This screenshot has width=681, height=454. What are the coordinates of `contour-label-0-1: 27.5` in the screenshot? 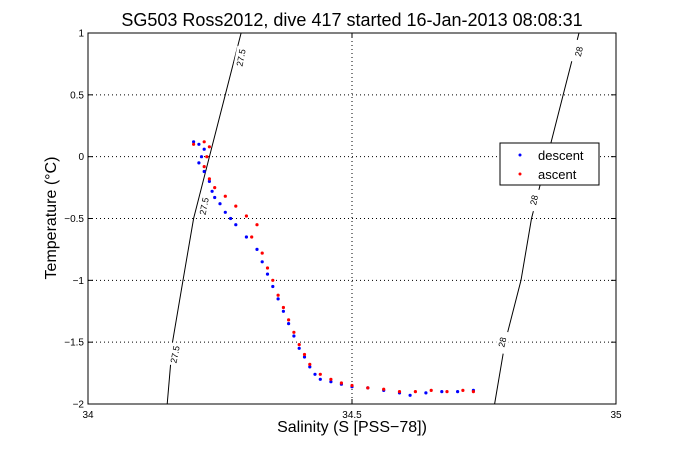 It's located at (204, 206).